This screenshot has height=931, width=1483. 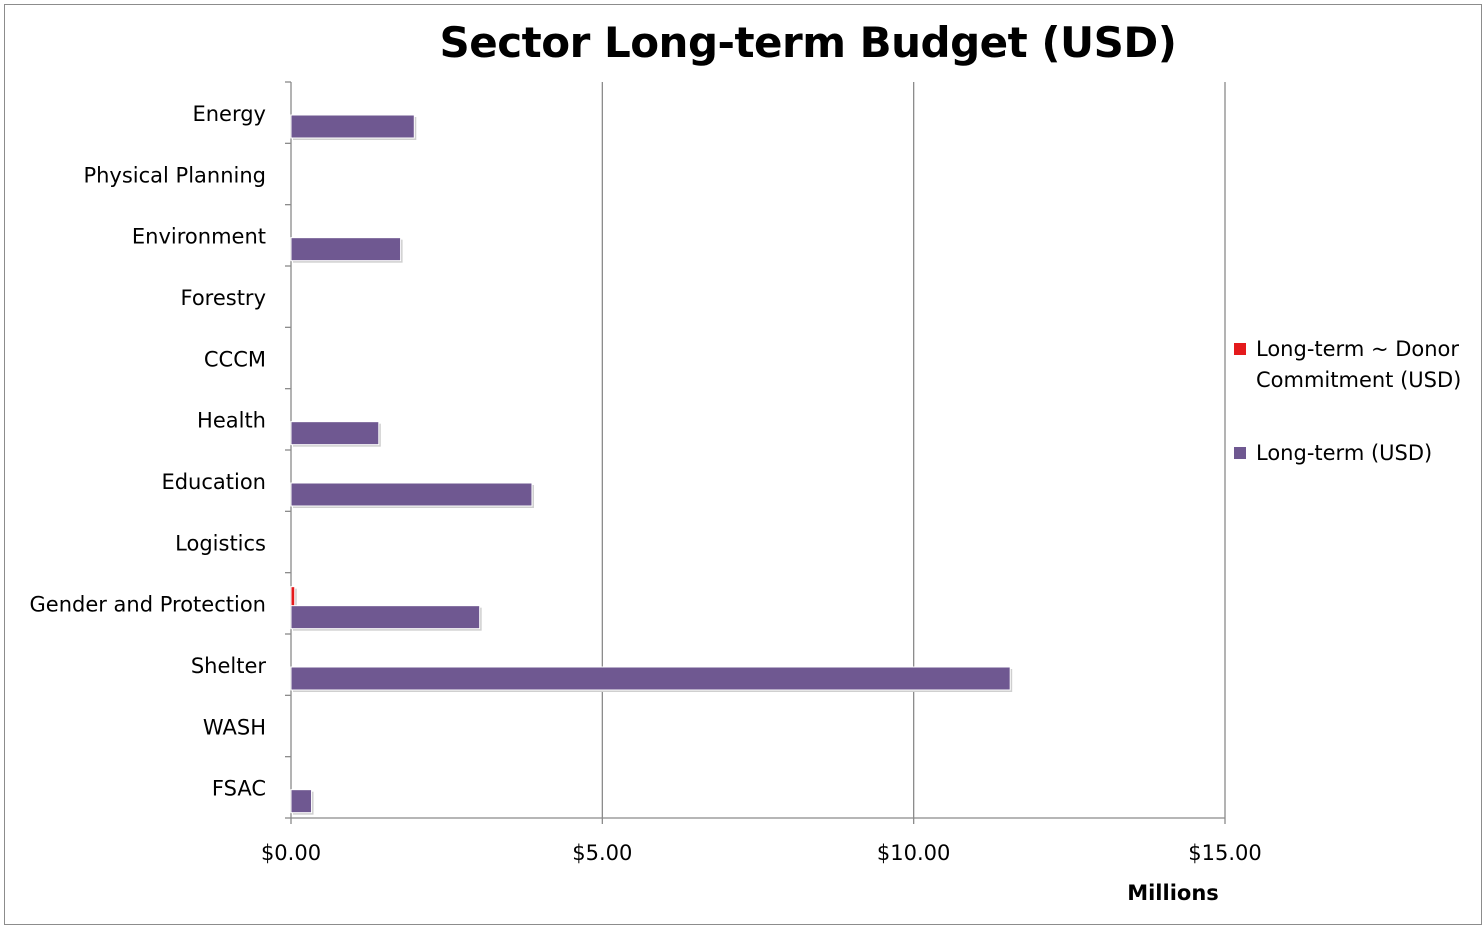 I want to click on legend-label-donor-commitment: Long-term ~ Donor Commitment (USD), so click(x=1359, y=364).